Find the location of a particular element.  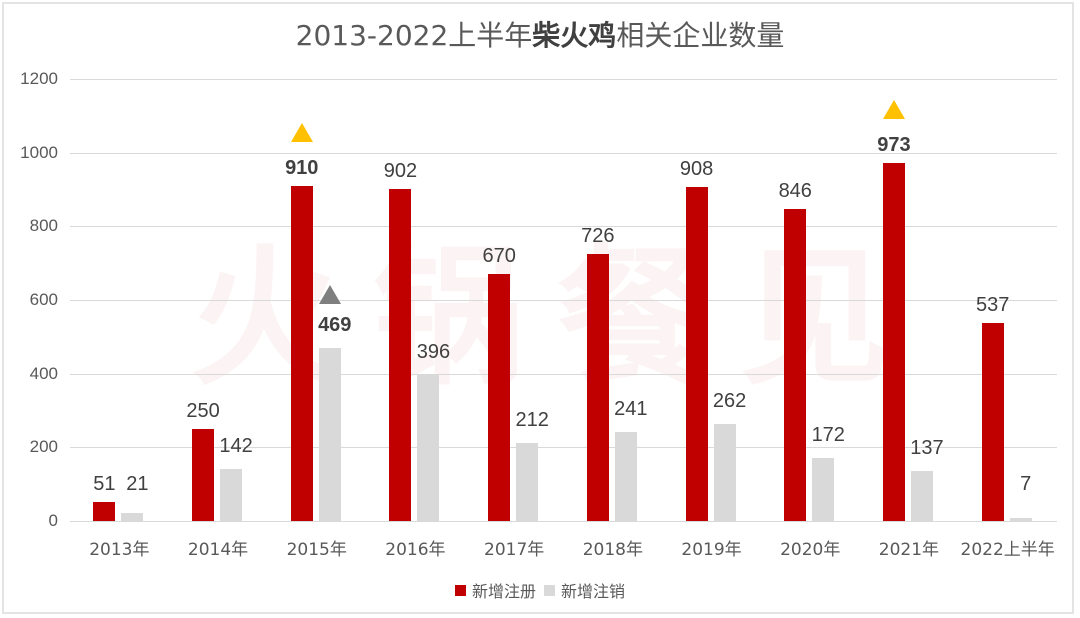

x-tick-label: 2022上半年 is located at coordinates (1007, 550).